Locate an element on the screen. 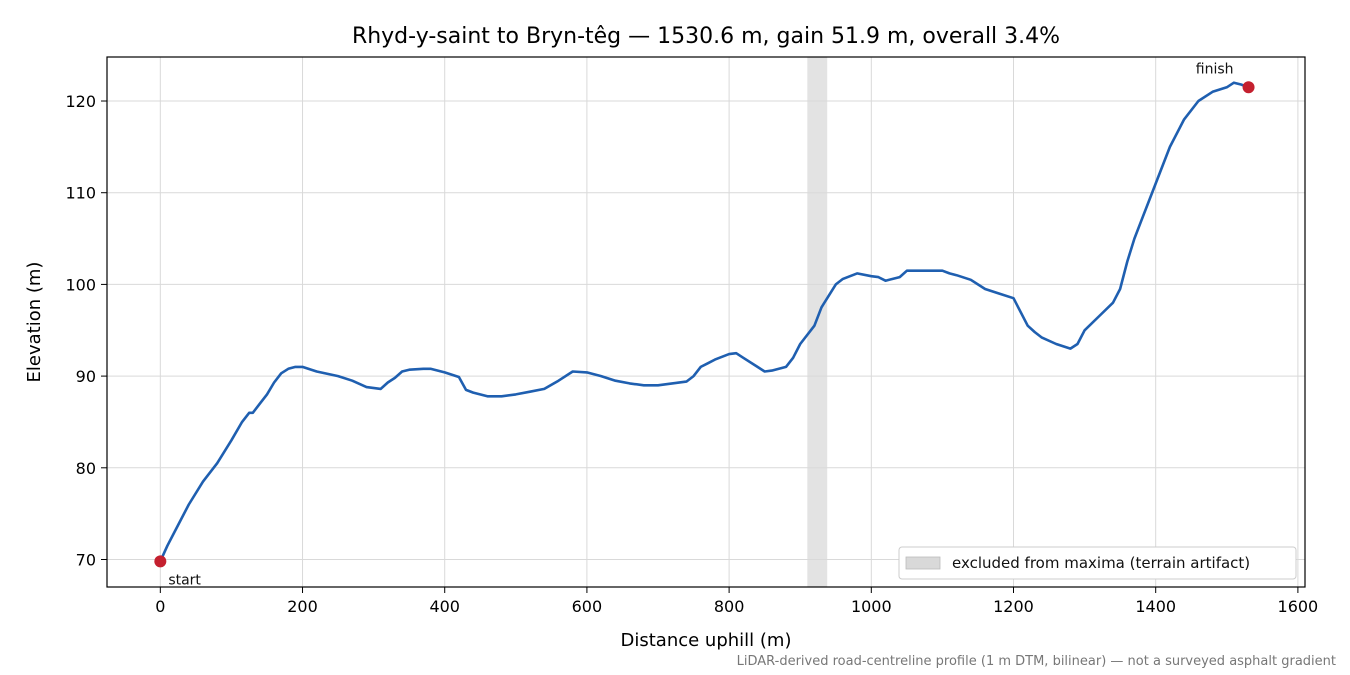  x-tick-label: 1200 is located at coordinates (1013, 606).